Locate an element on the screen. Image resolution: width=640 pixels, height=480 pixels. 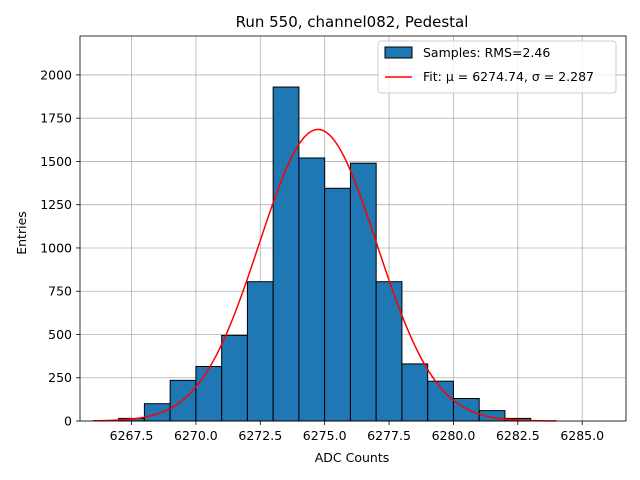
chart-title: Run 550, channel082, Pedestal is located at coordinates (352, 22).